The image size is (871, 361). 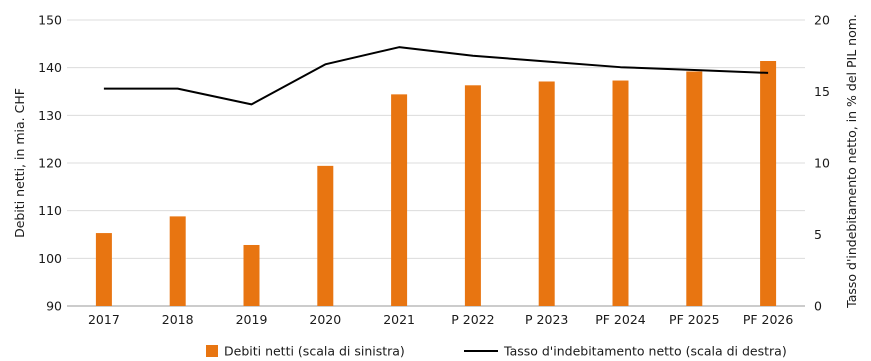 What do you see at coordinates (50, 20) in the screenshot?
I see `left-tick-label: 150` at bounding box center [50, 20].